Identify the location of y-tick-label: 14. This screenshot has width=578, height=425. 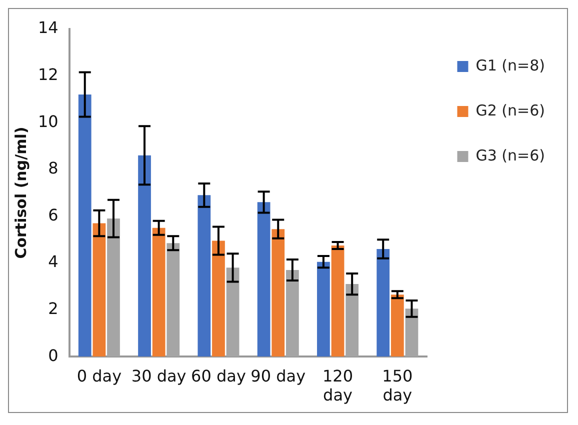
(48, 28).